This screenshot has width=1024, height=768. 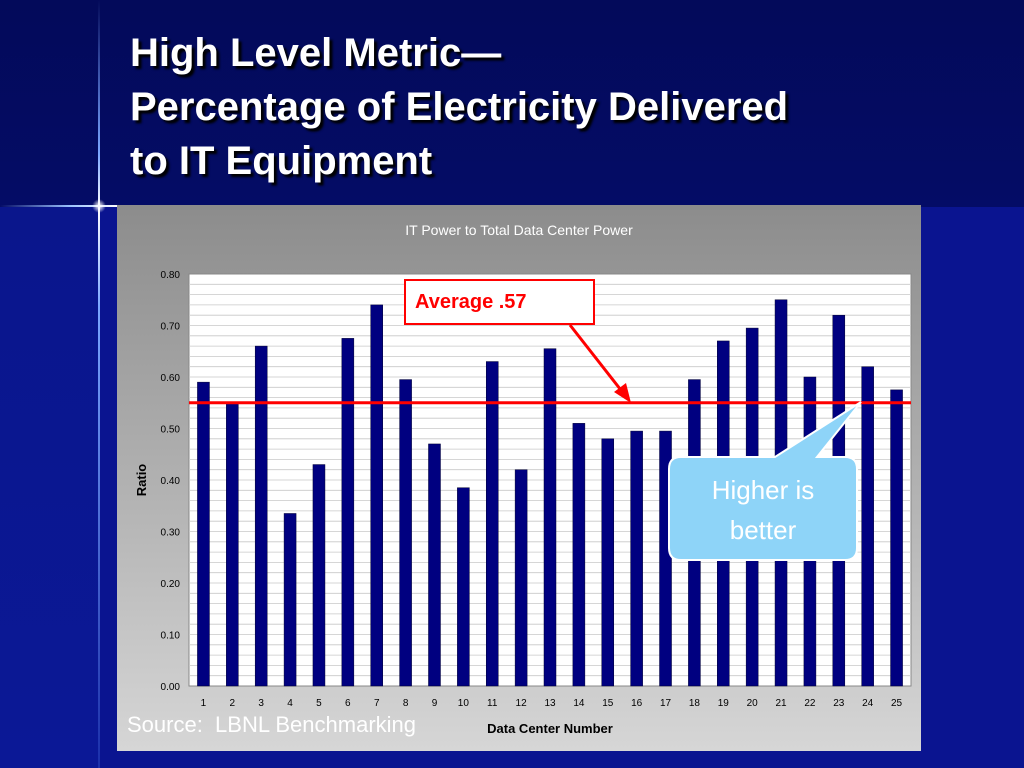 I want to click on average-arrow-head, so click(x=622, y=393).